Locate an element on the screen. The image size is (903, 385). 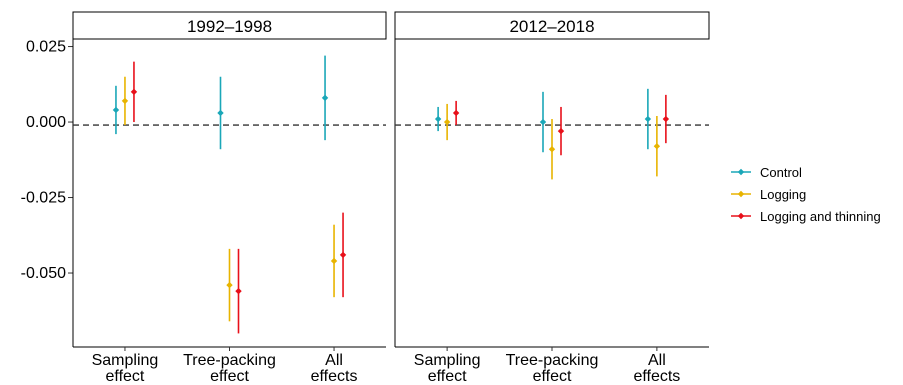
y-tick-label: 0.025 is located at coordinates (46, 47).